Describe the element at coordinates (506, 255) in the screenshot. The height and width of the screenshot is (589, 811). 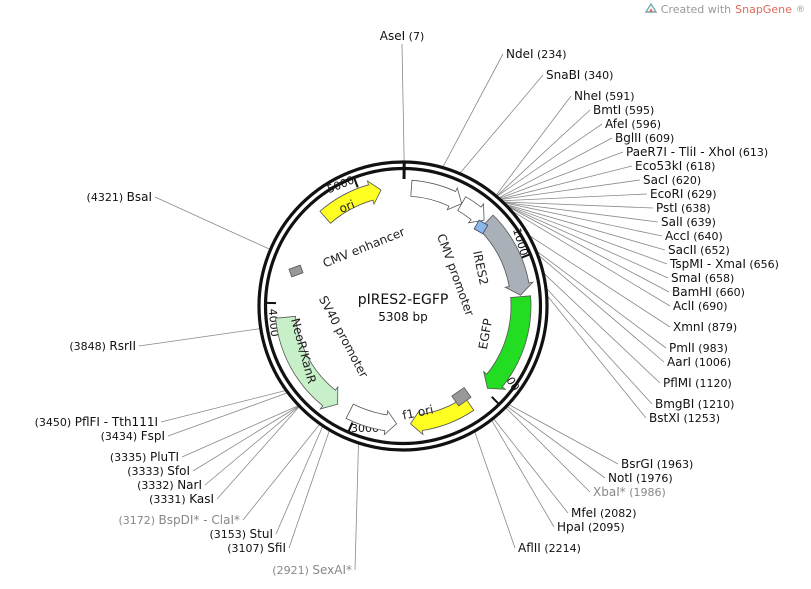
I see `feature-ires2` at that location.